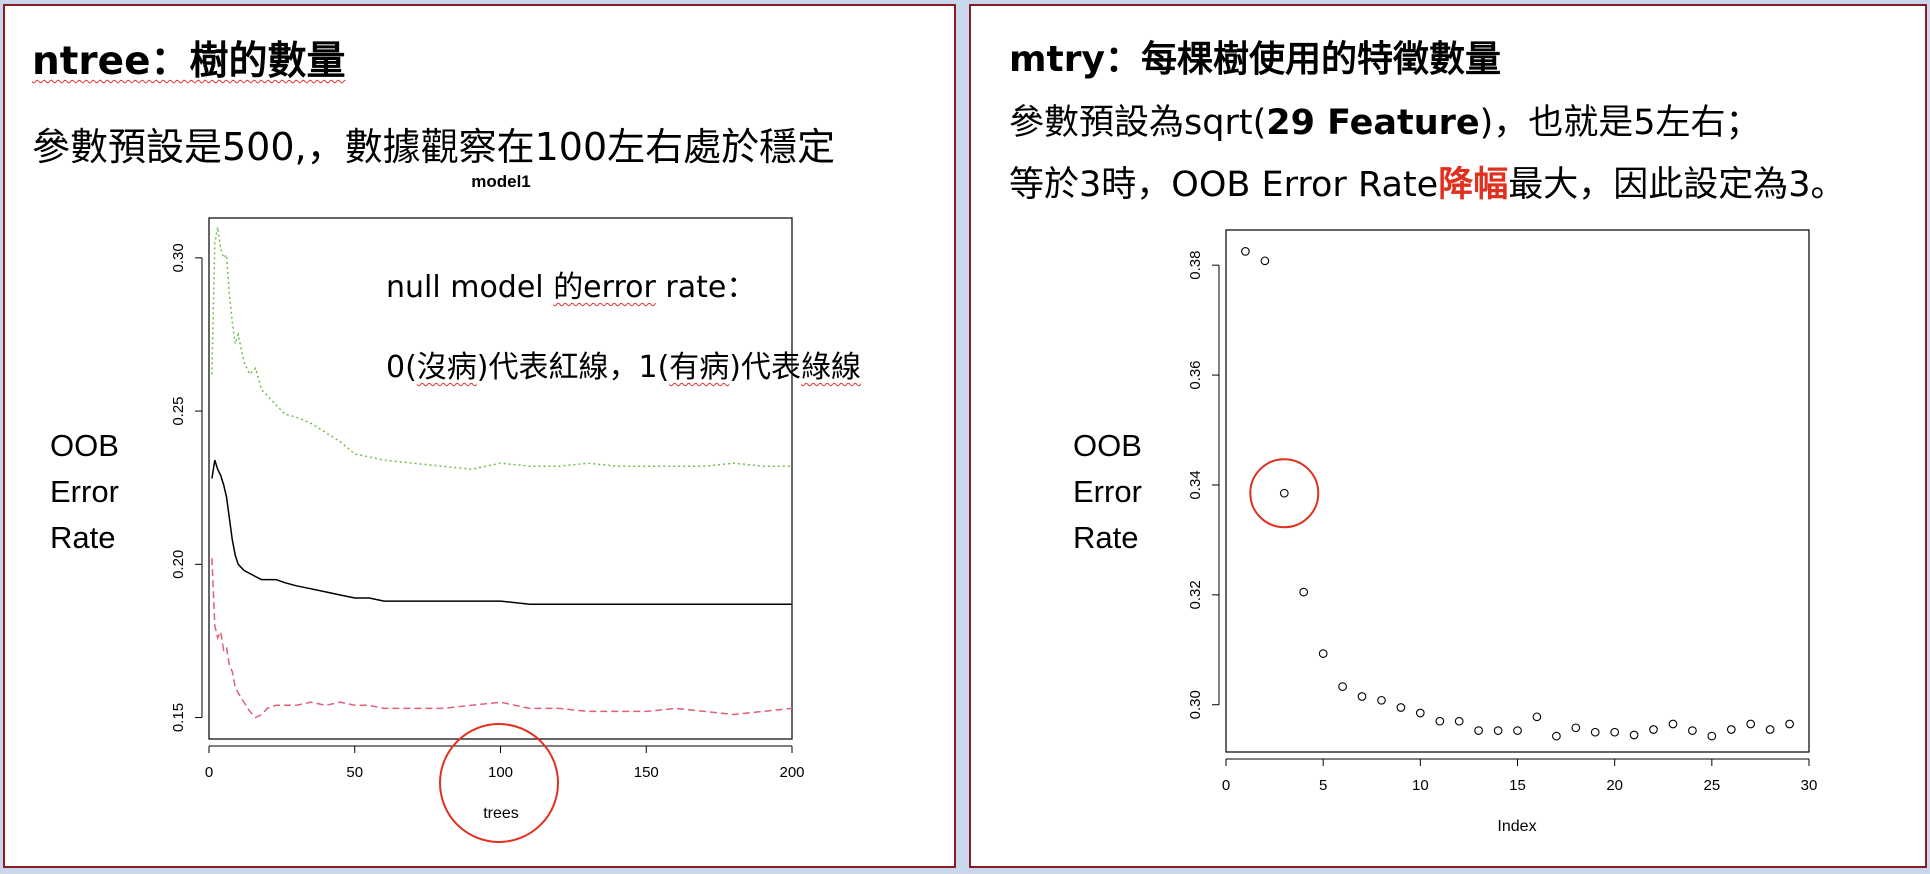 The width and height of the screenshot is (1930, 874). What do you see at coordinates (501, 181) in the screenshot?
I see `ntree-chart-title: model1` at bounding box center [501, 181].